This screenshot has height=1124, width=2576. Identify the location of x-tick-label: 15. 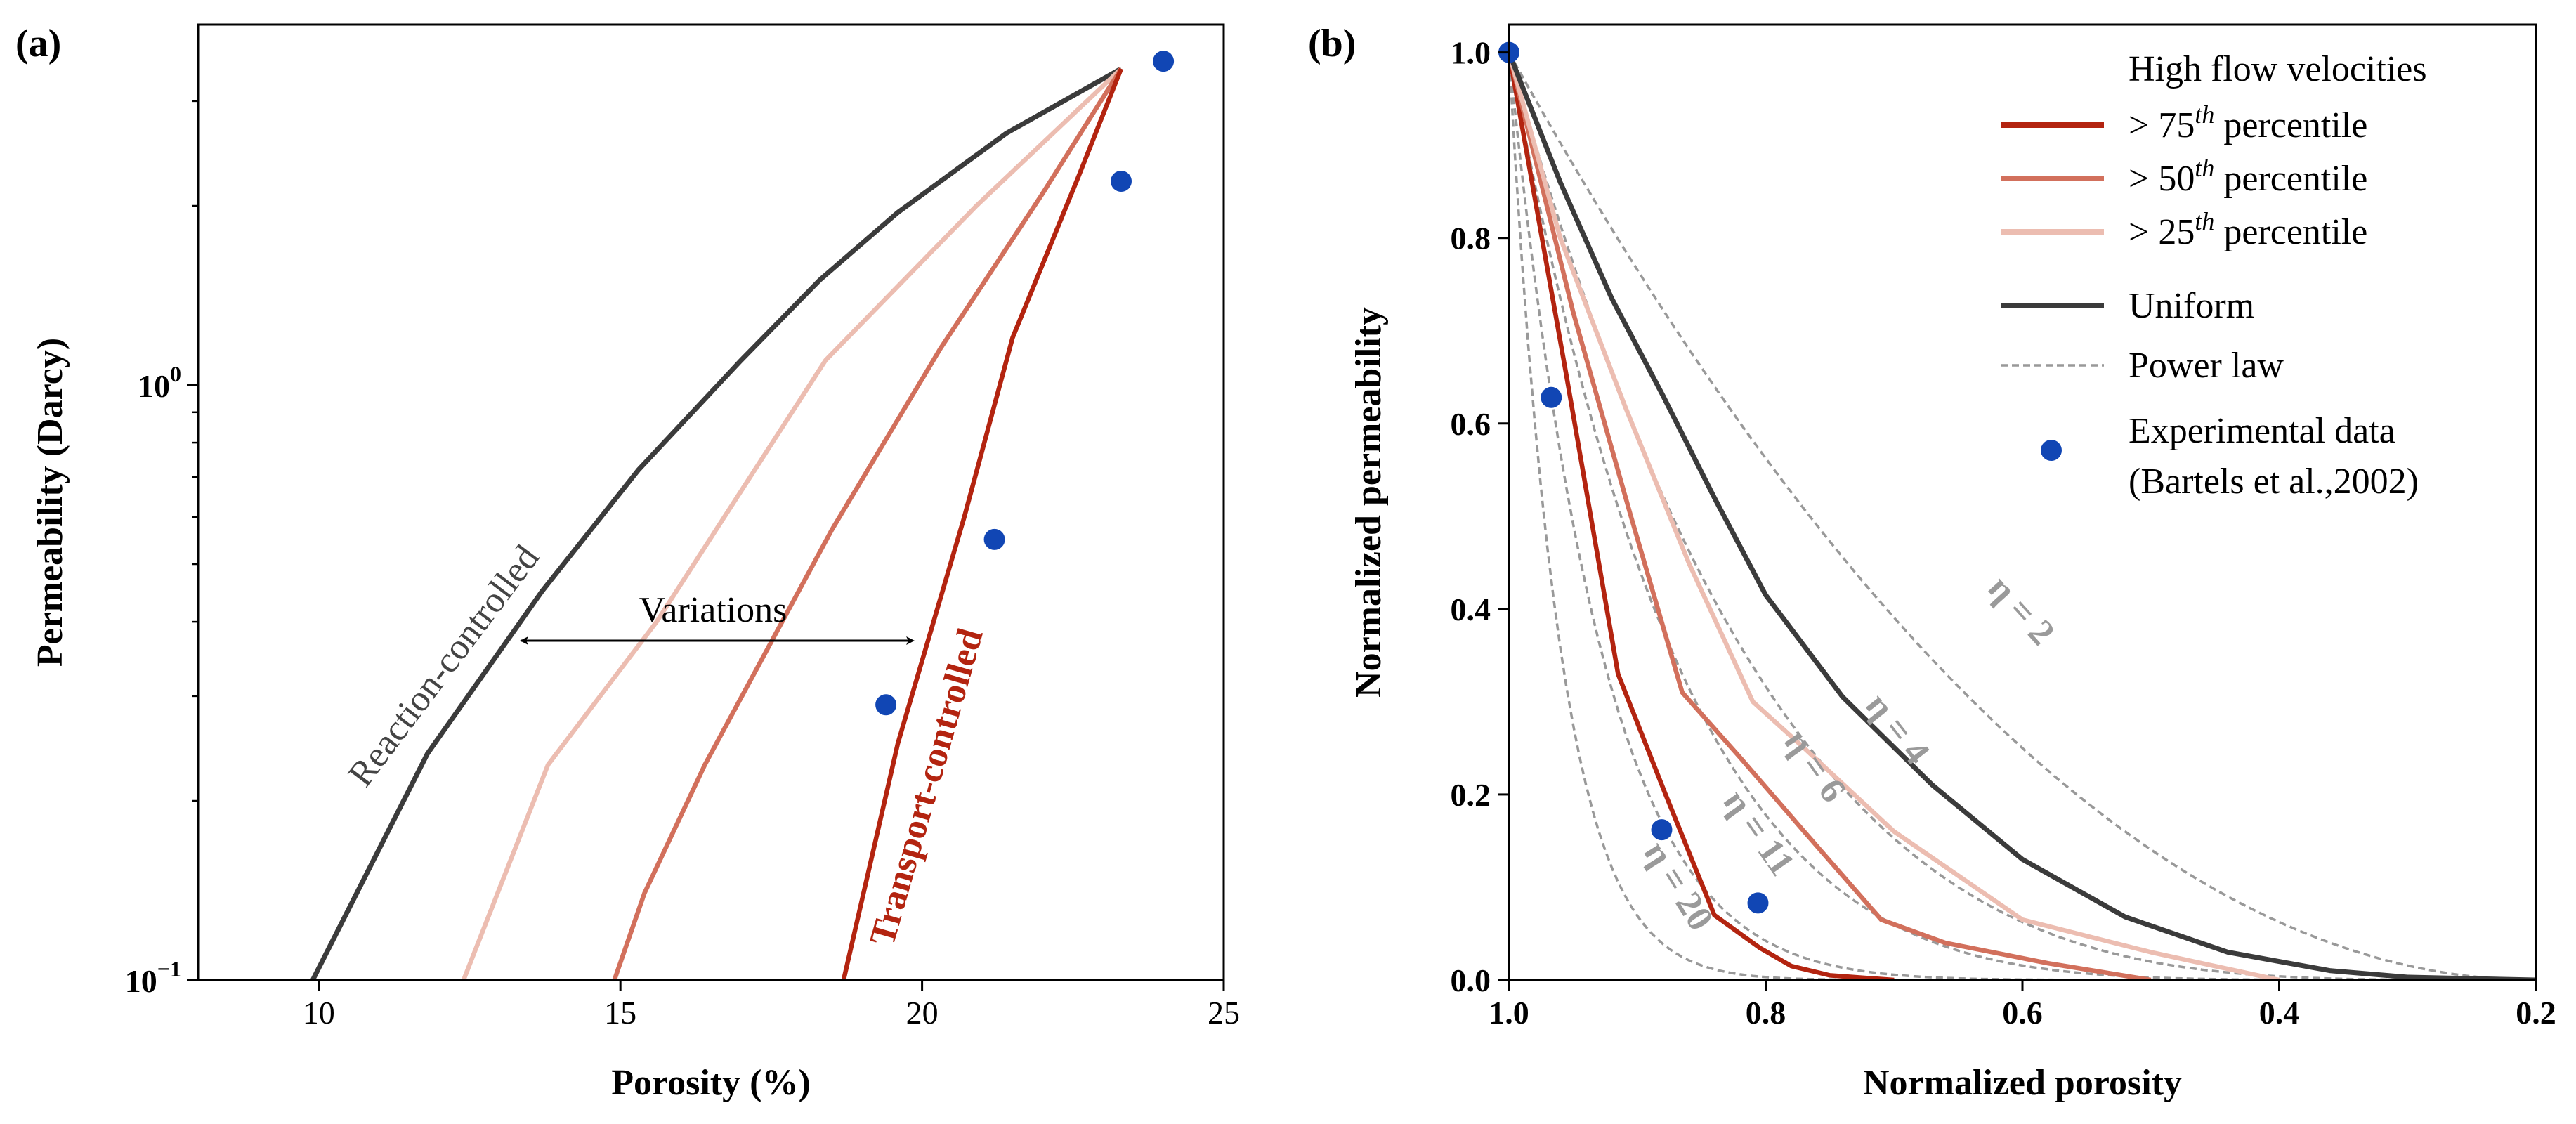
(620, 1013).